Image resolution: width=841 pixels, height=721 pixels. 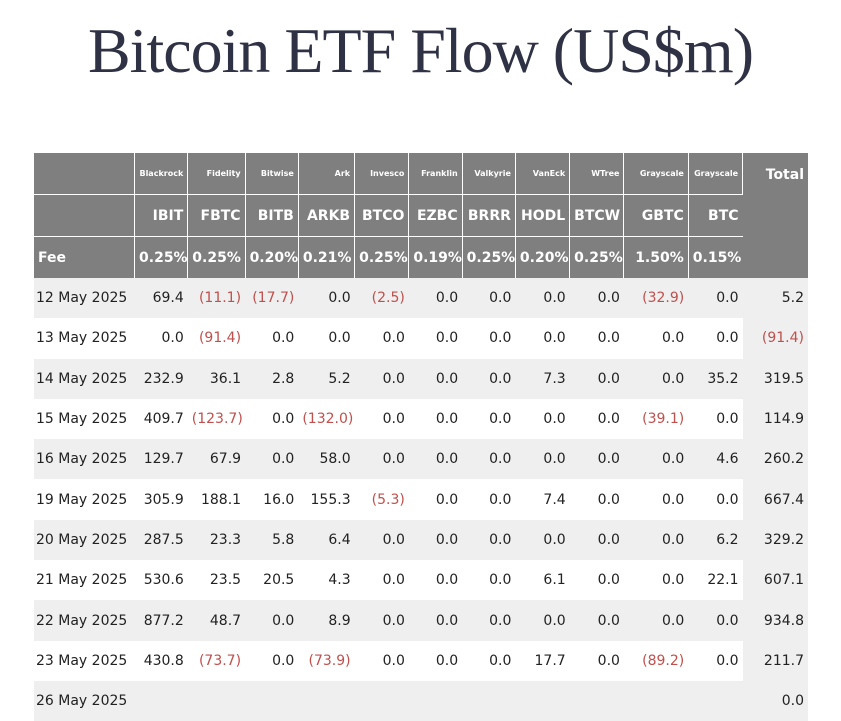 What do you see at coordinates (543, 174) in the screenshot?
I see `issuer-header: VanEck` at bounding box center [543, 174].